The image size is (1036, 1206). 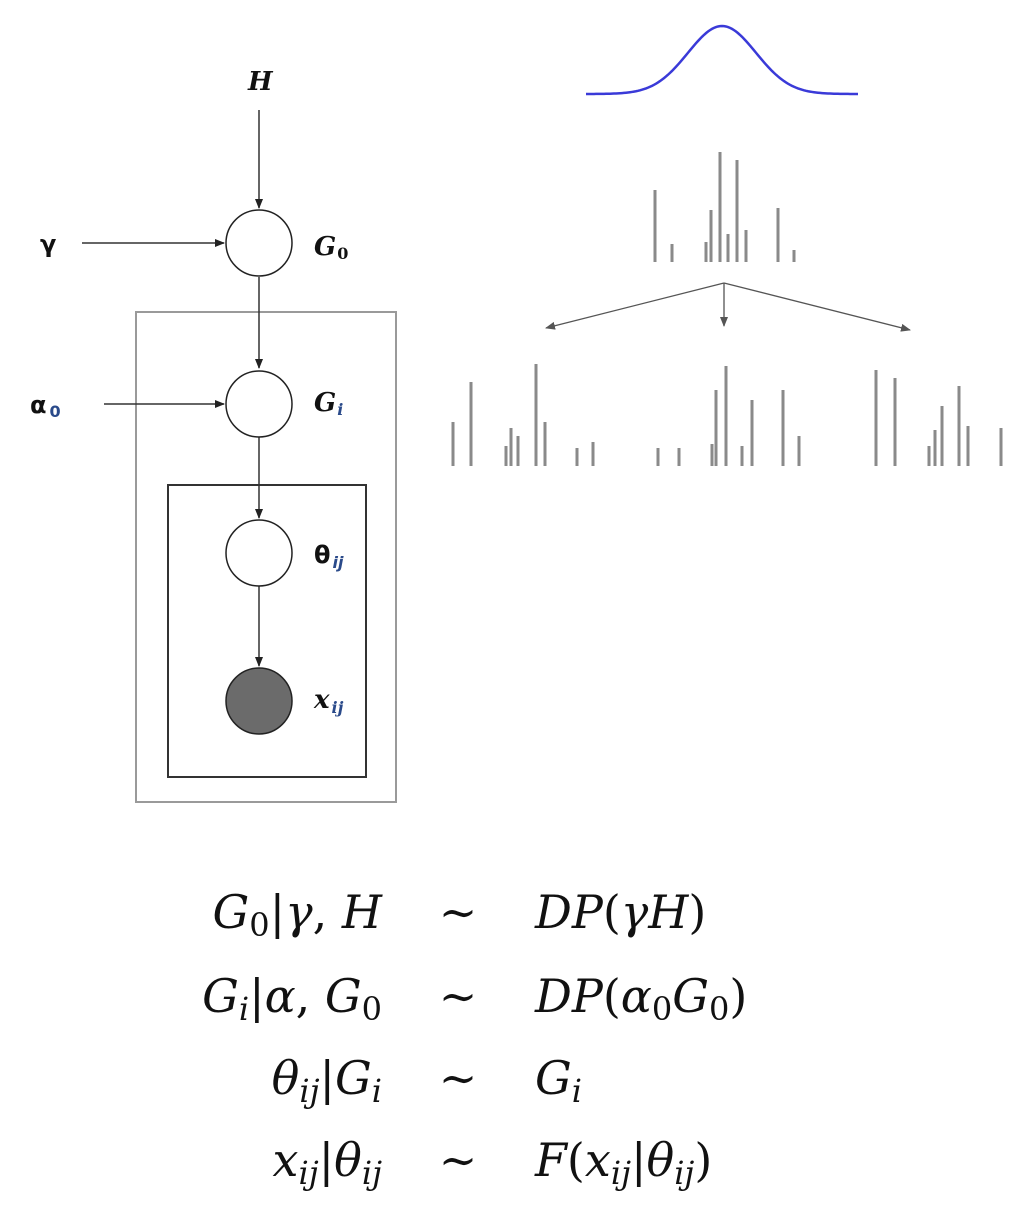 I want to click on eq-3-lhs: θij|Gi, so click(x=327, y=1080).